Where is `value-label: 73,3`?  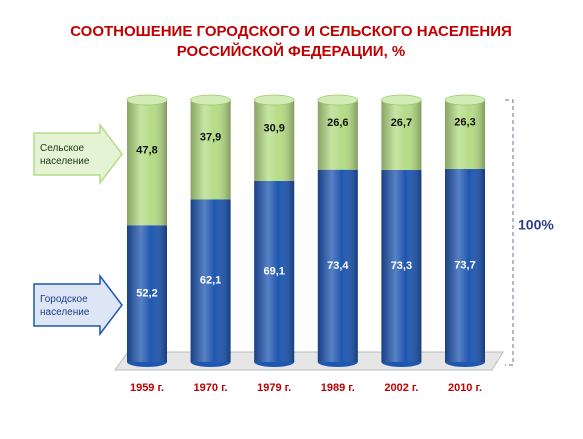 value-label: 73,3 is located at coordinates (401, 266).